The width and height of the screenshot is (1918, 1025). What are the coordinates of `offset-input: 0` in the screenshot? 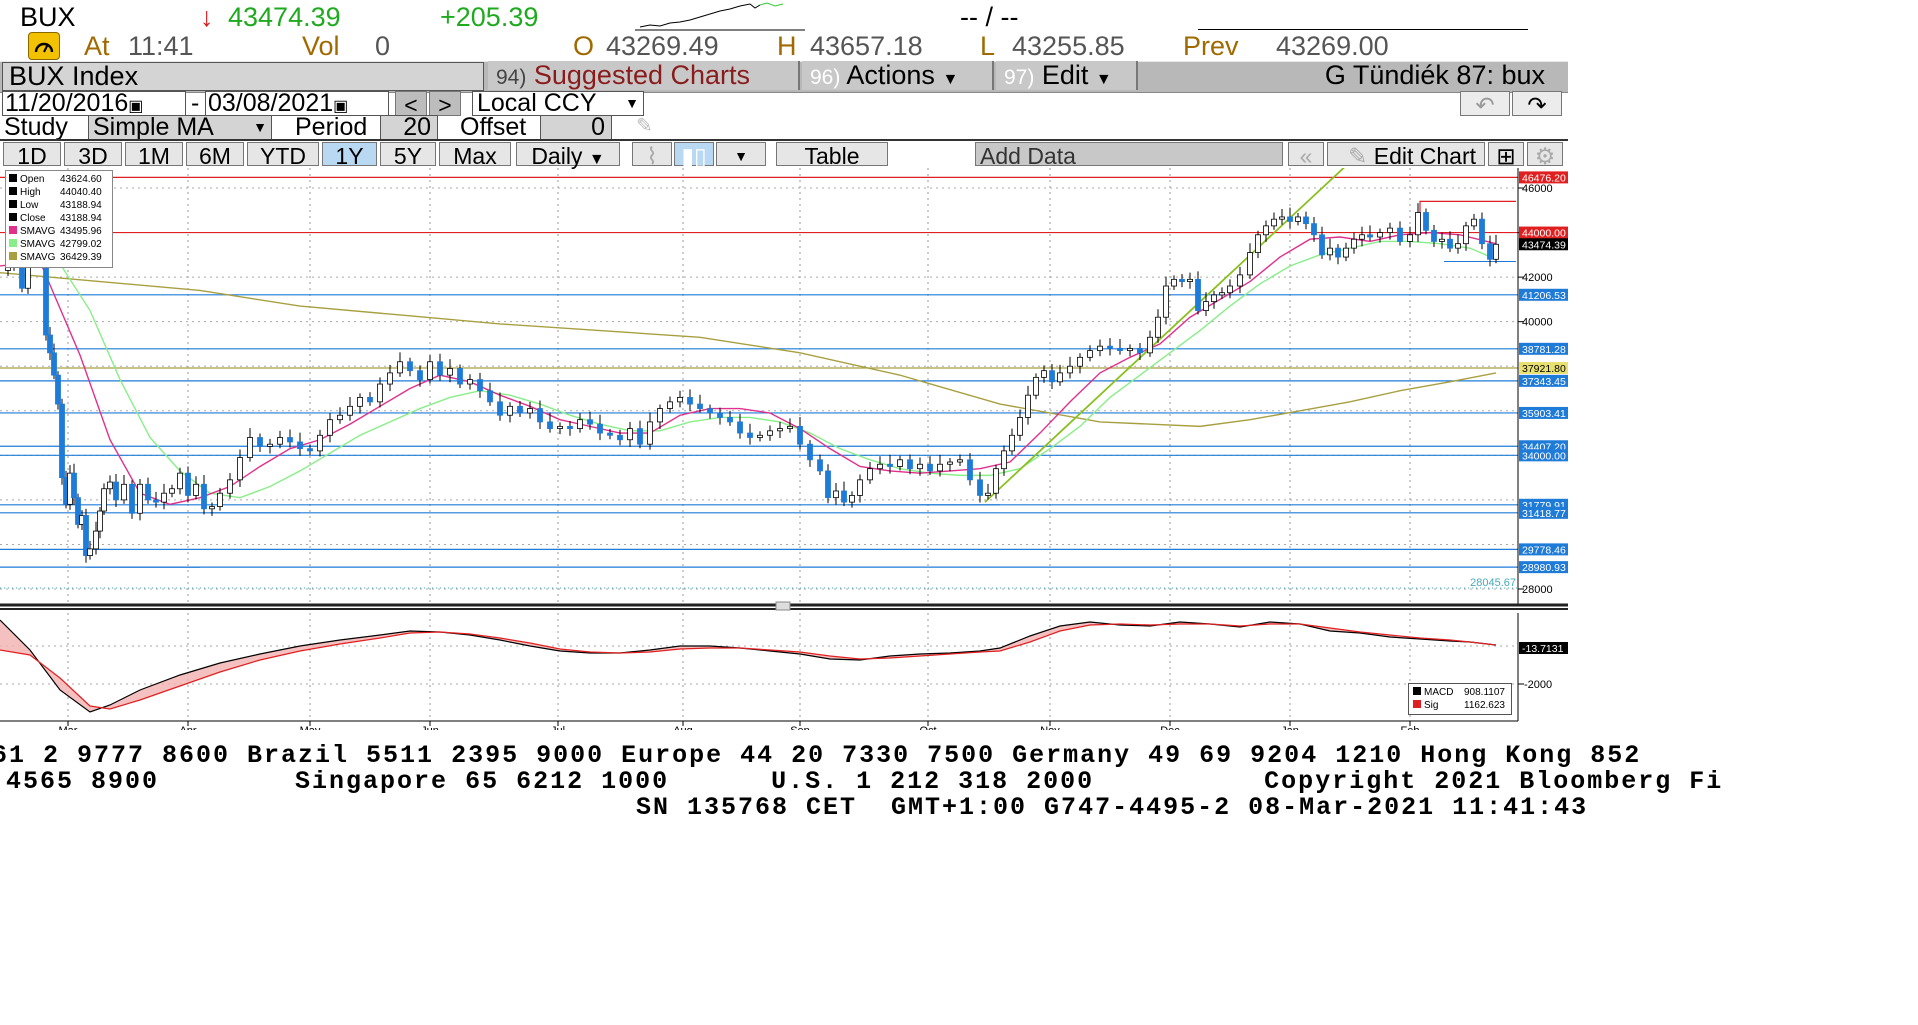 It's located at (576, 127).